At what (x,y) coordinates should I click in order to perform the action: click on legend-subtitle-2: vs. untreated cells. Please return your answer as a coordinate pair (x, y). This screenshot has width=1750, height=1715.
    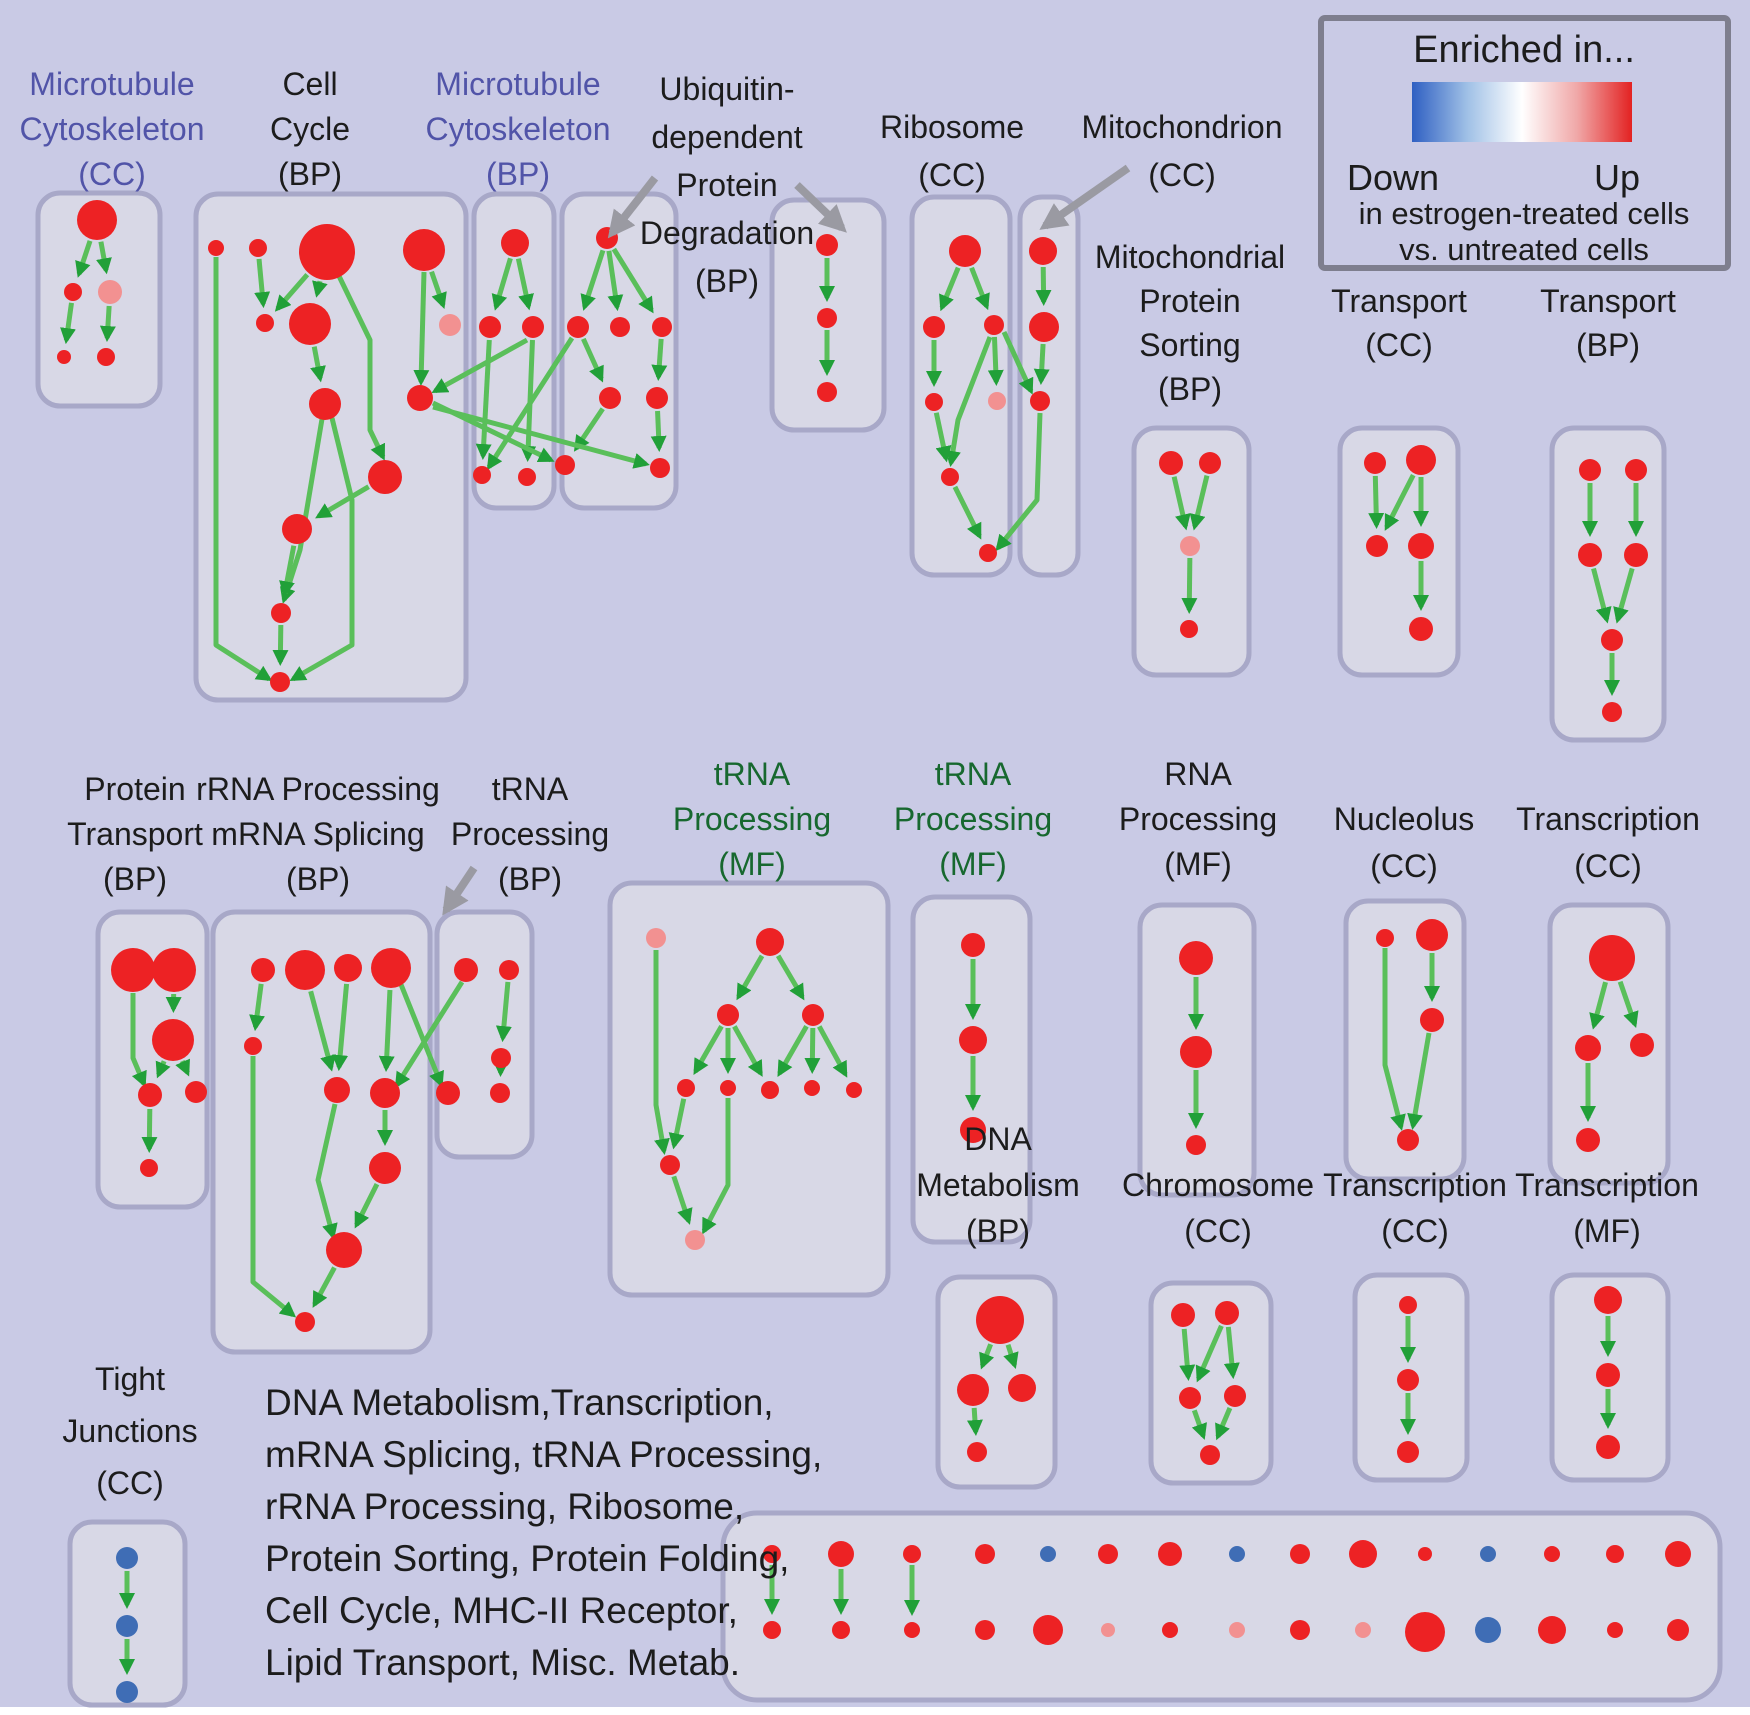
    Looking at the image, I should click on (1524, 249).